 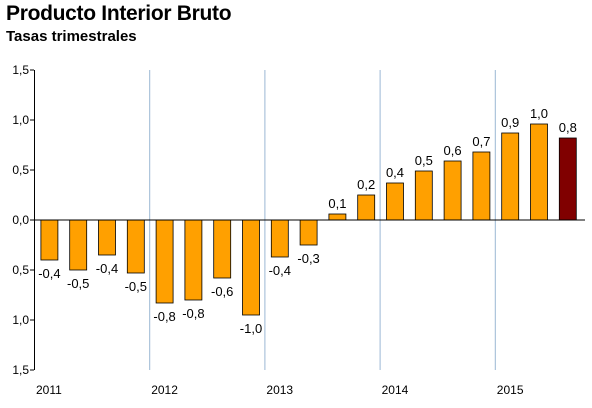 I want to click on data-label: 0,6, so click(x=453, y=150).